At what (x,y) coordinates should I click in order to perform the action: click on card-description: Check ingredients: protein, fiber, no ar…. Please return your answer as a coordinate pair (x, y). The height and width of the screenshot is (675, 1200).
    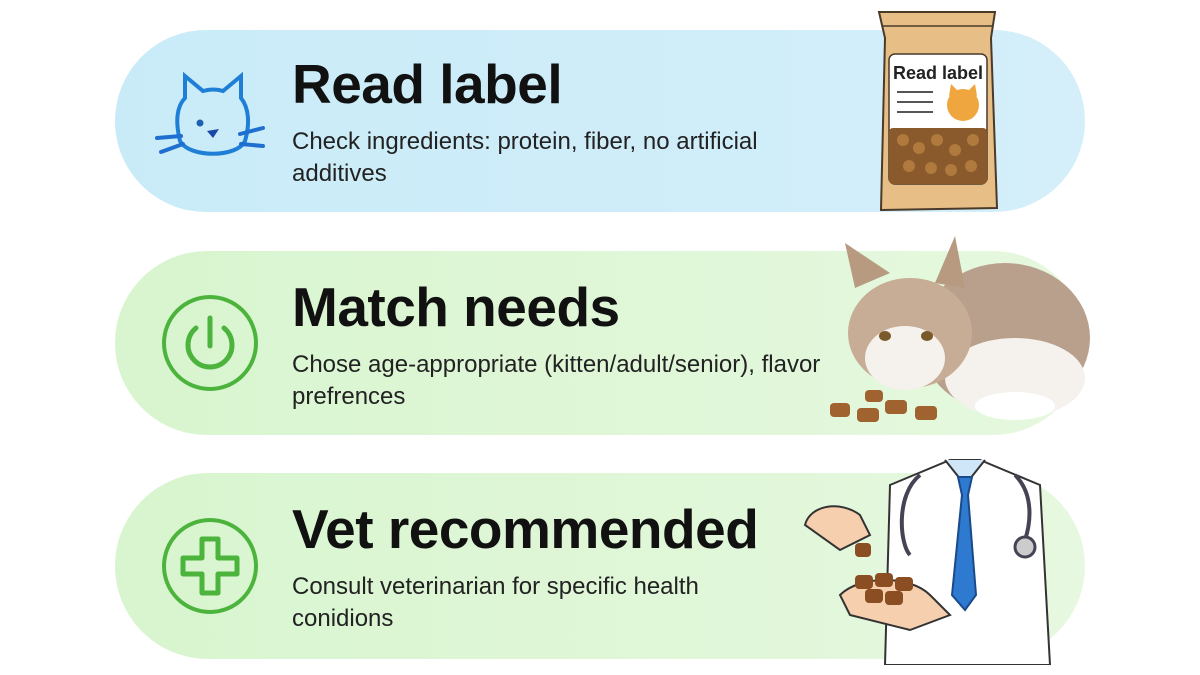
    Looking at the image, I should click on (525, 157).